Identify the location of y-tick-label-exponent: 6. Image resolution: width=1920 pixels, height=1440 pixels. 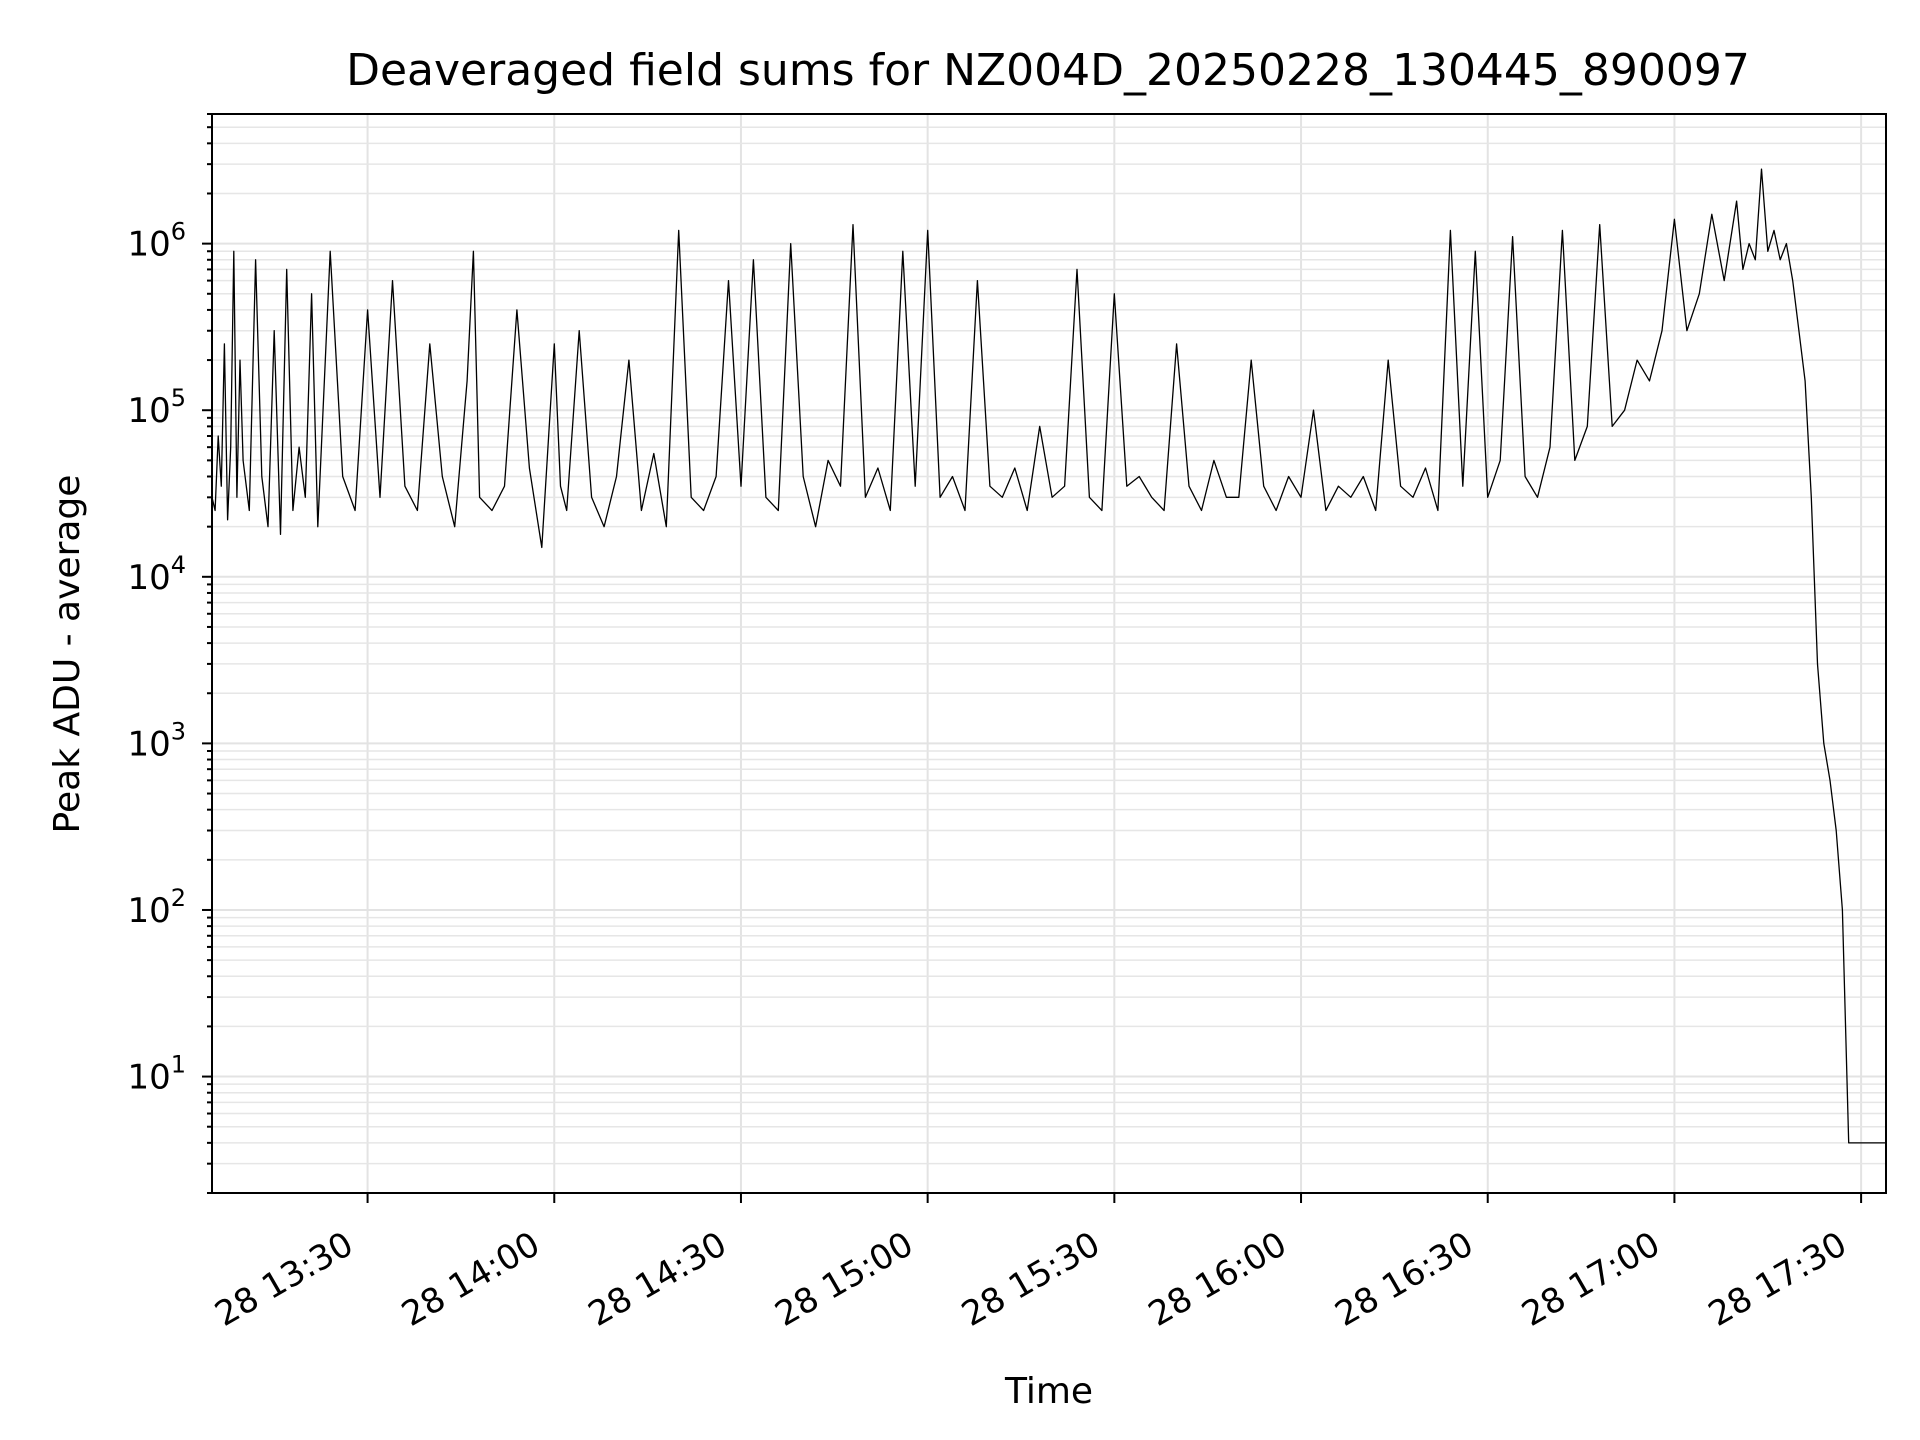
(178, 232).